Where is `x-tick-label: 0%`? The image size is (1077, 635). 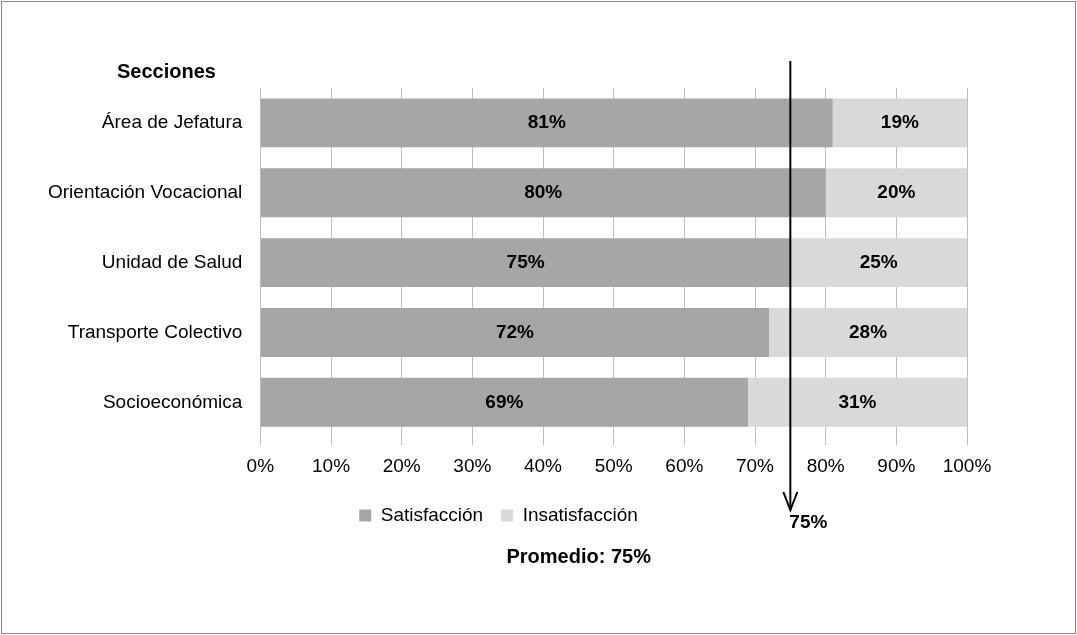
x-tick-label: 0% is located at coordinates (260, 465).